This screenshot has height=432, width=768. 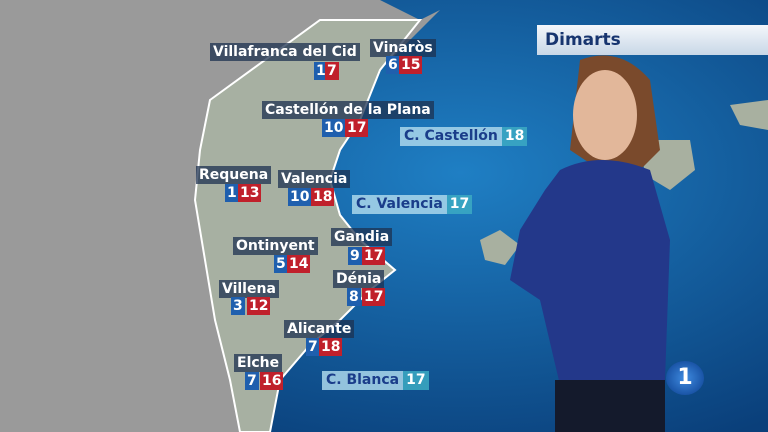 I want to click on presenter-trousers, so click(x=610, y=406).